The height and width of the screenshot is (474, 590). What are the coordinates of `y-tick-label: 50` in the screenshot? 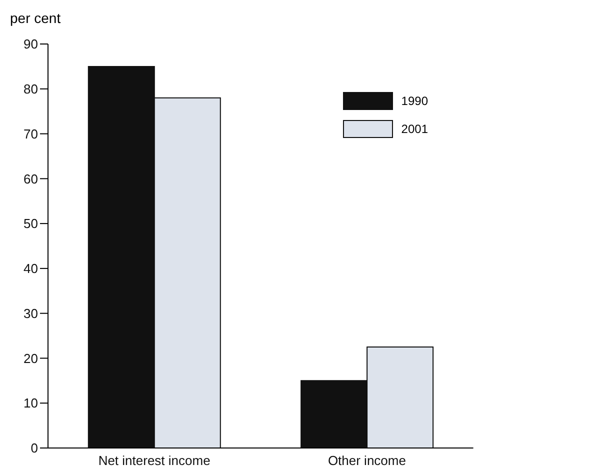 It's located at (31, 224).